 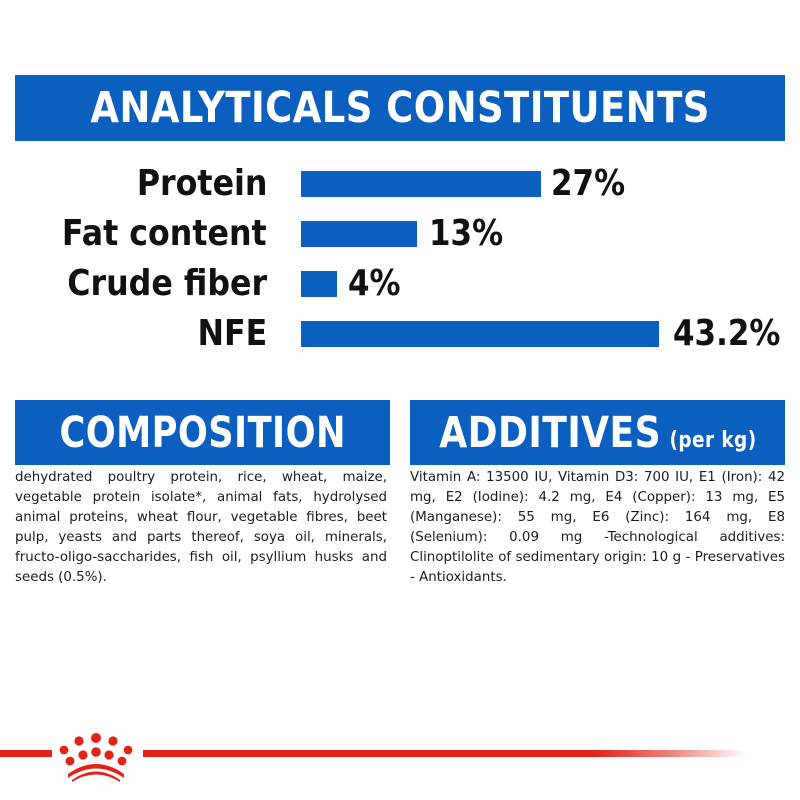 I want to click on row-value: 27%, so click(x=588, y=183).